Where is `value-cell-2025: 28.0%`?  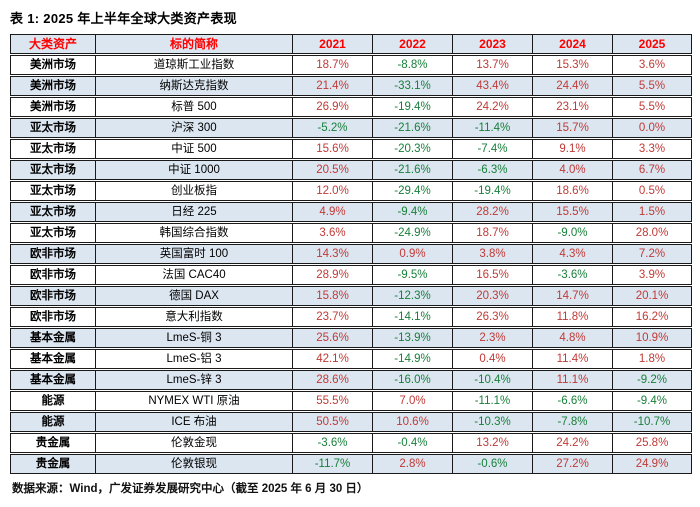 value-cell-2025: 28.0% is located at coordinates (652, 233).